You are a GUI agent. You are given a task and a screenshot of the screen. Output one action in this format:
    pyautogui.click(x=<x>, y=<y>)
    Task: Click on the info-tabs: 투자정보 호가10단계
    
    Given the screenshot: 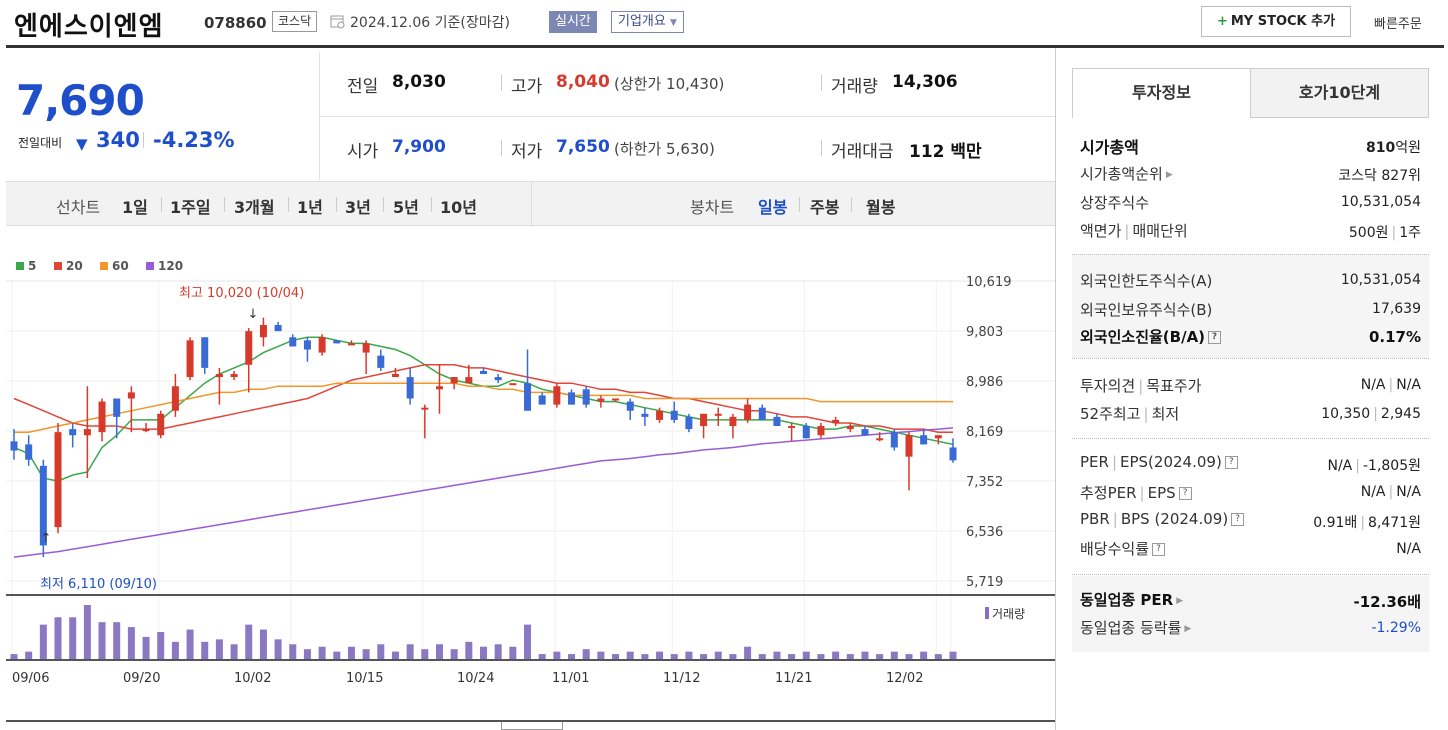 What is the action you would take?
    pyautogui.click(x=1250, y=93)
    